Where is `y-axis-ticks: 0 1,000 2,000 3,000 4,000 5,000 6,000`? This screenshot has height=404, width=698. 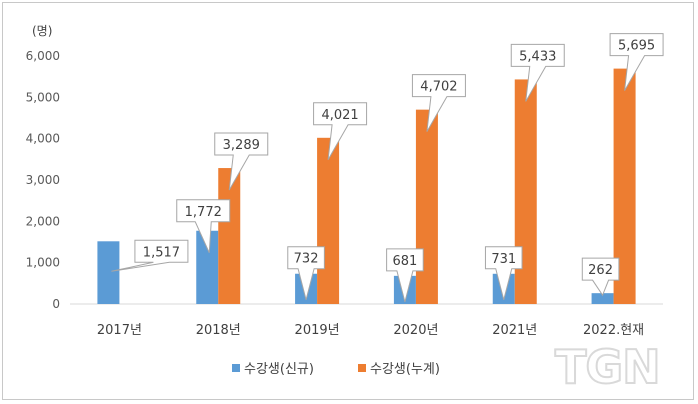
y-axis-ticks: 0 1,000 2,000 3,000 4,000 5,000 6,000 is located at coordinates (43, 180).